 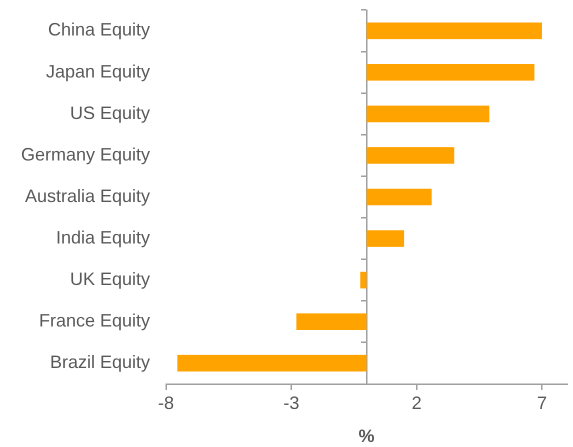 I want to click on y-tick-label: UK Equity, so click(x=110, y=279).